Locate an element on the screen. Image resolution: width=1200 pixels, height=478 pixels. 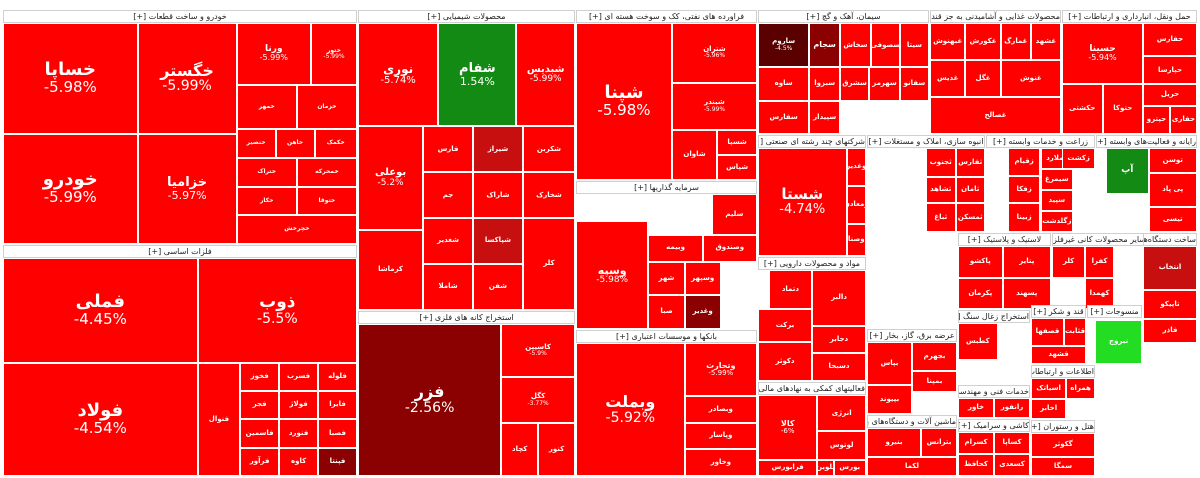
treemap-tile: حپارسا is located at coordinates (1170, 70).